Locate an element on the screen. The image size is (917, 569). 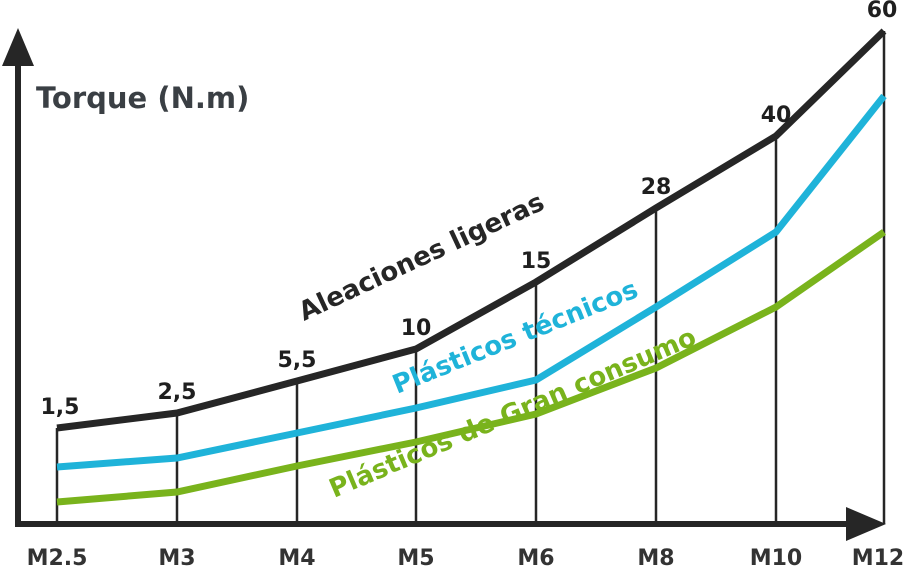
value-label-m5: 10 is located at coordinates (416, 328).